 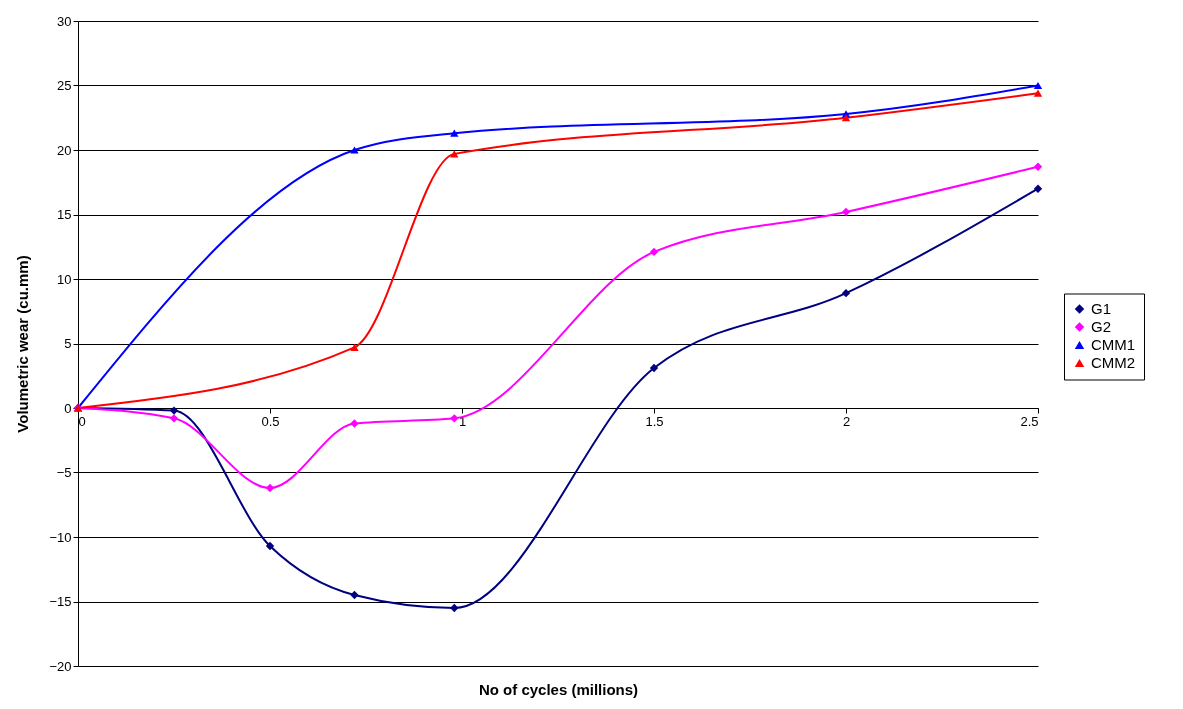 I want to click on y-tick-label: 20, so click(x=64, y=150).